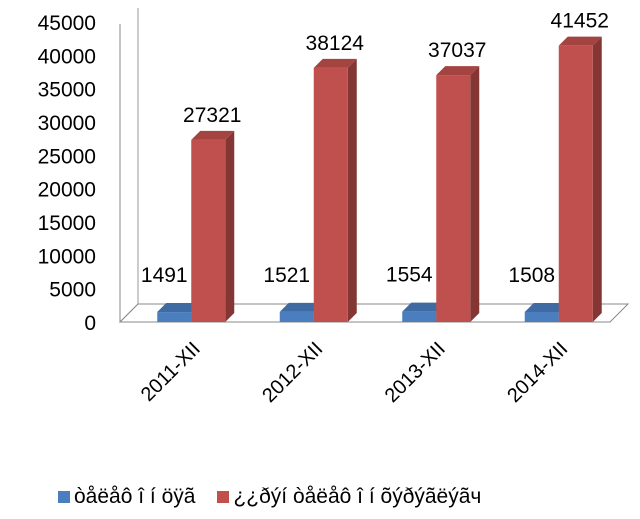 Image resolution: width=640 pixels, height=519 pixels. I want to click on y-tick-label: 45000, so click(67, 23).